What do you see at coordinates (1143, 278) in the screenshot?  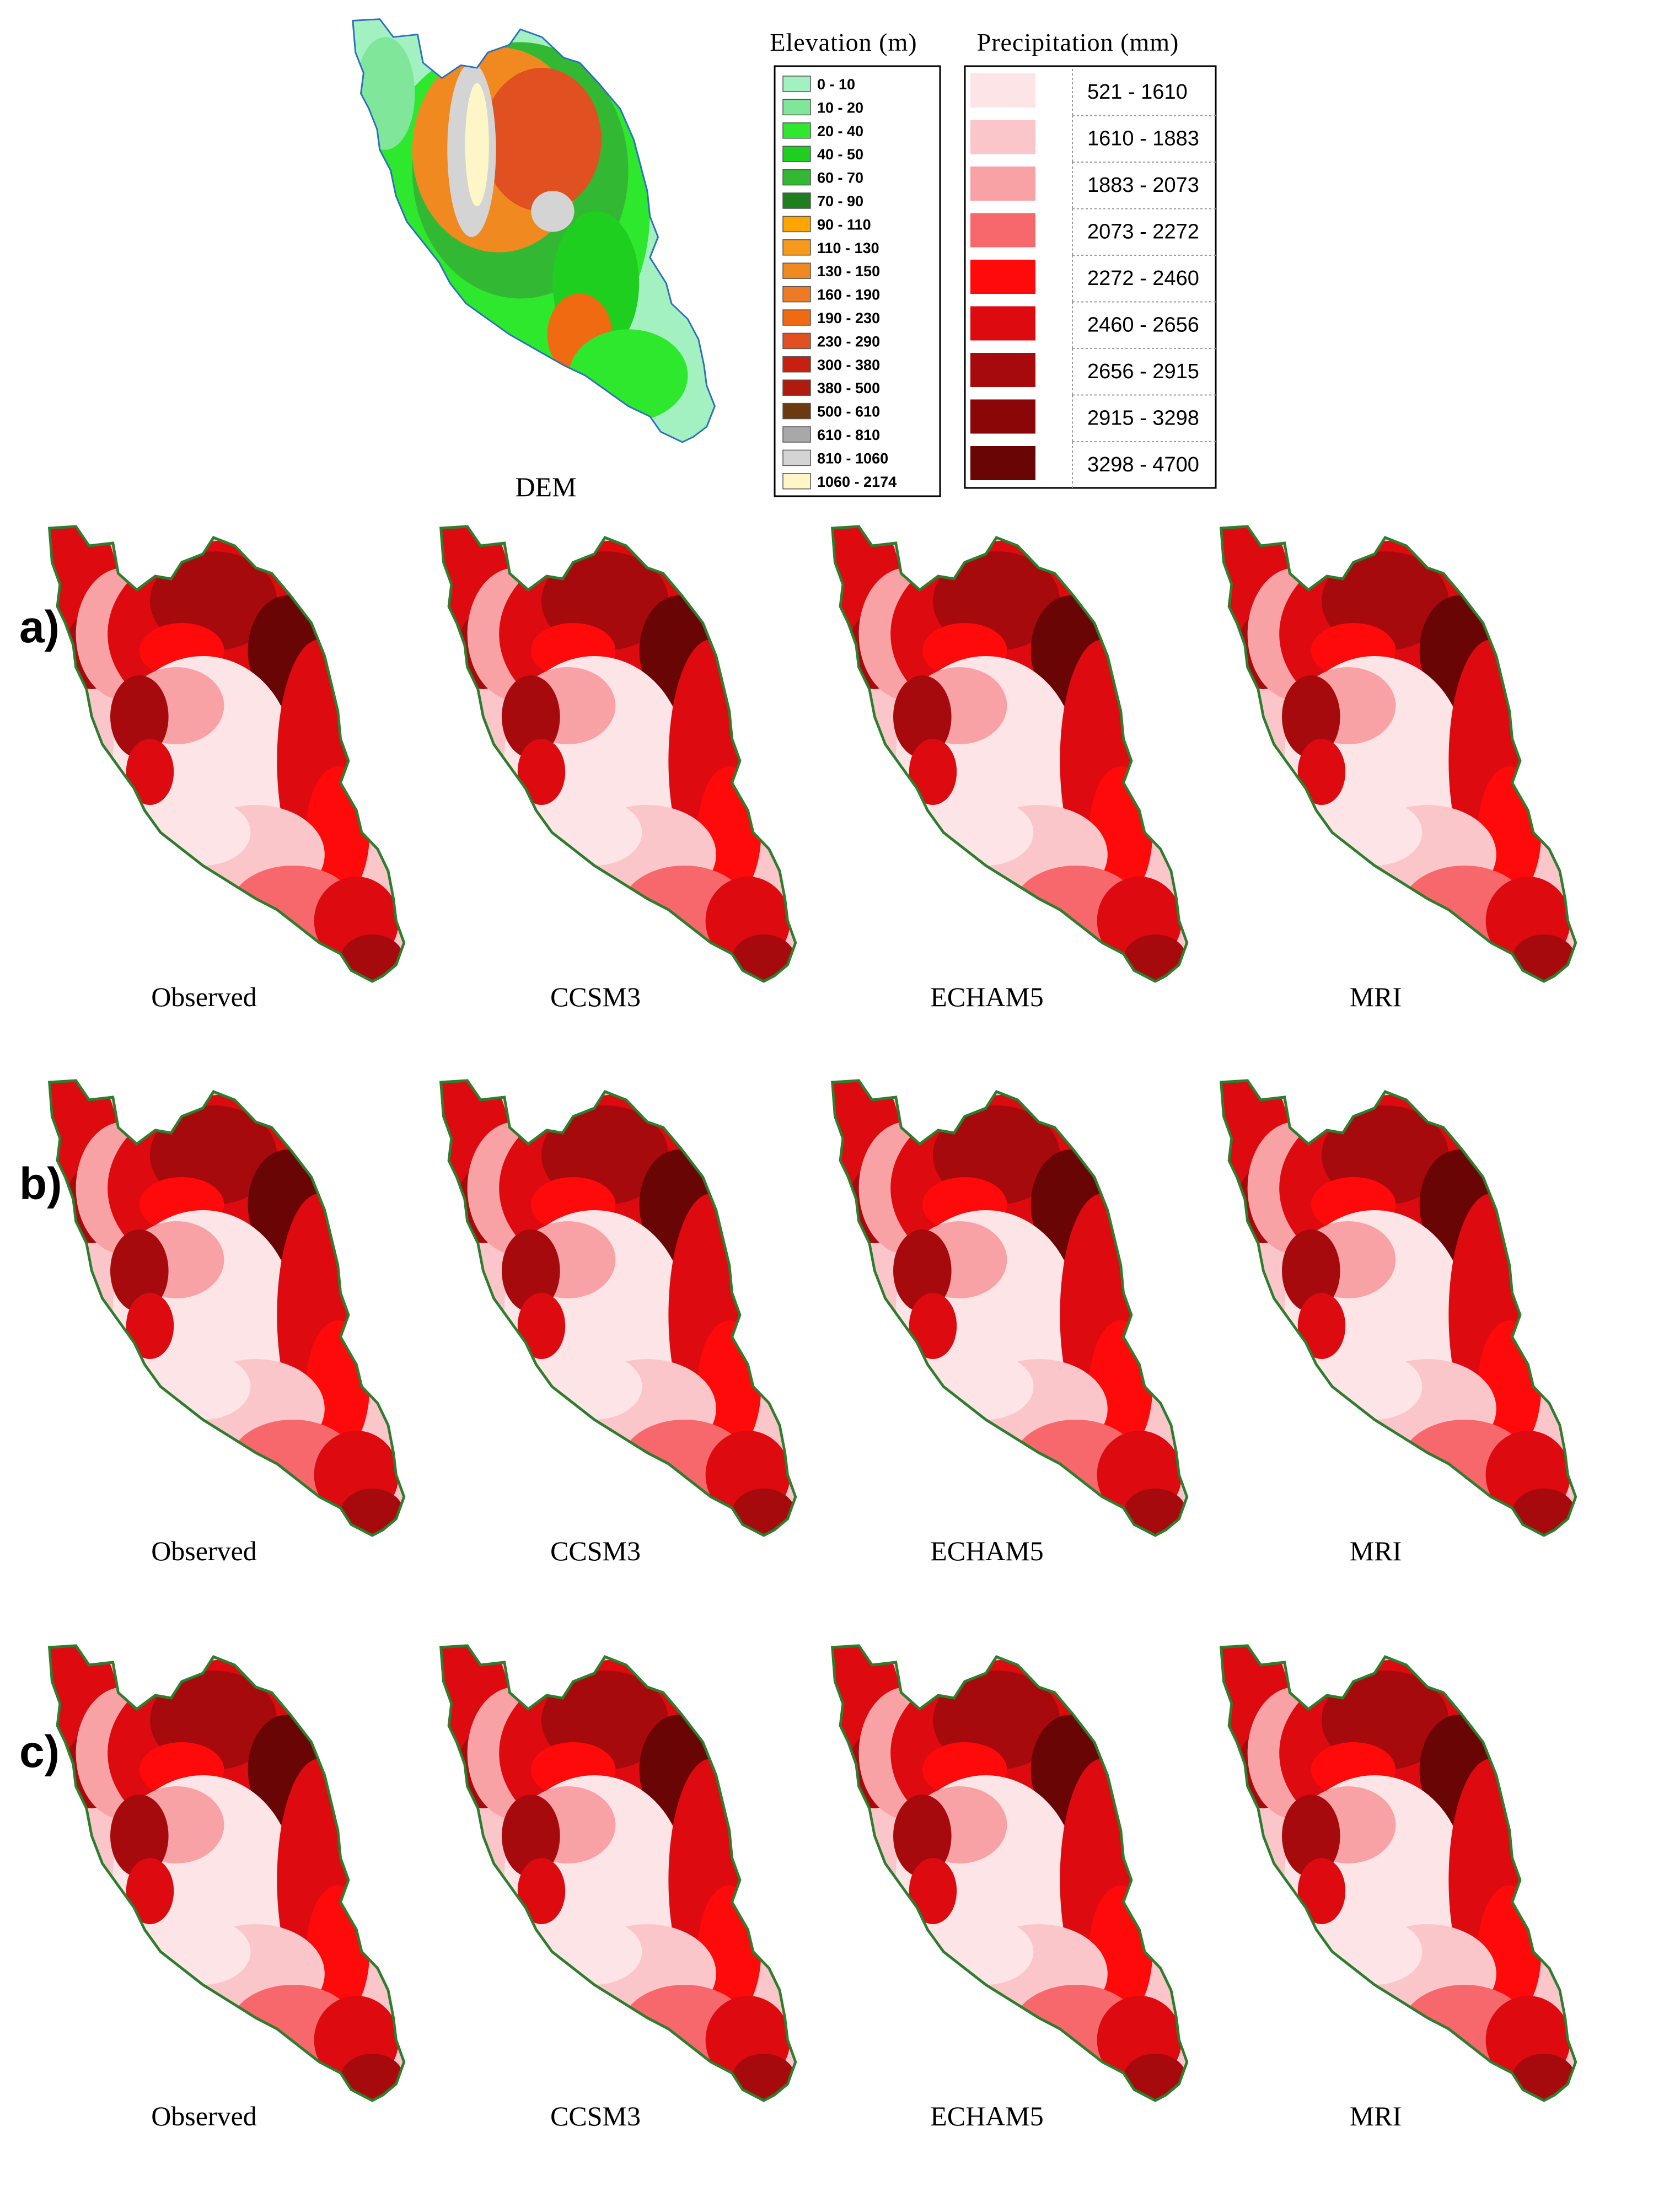 I see `precipitation-class-label: 2272 - 2460` at bounding box center [1143, 278].